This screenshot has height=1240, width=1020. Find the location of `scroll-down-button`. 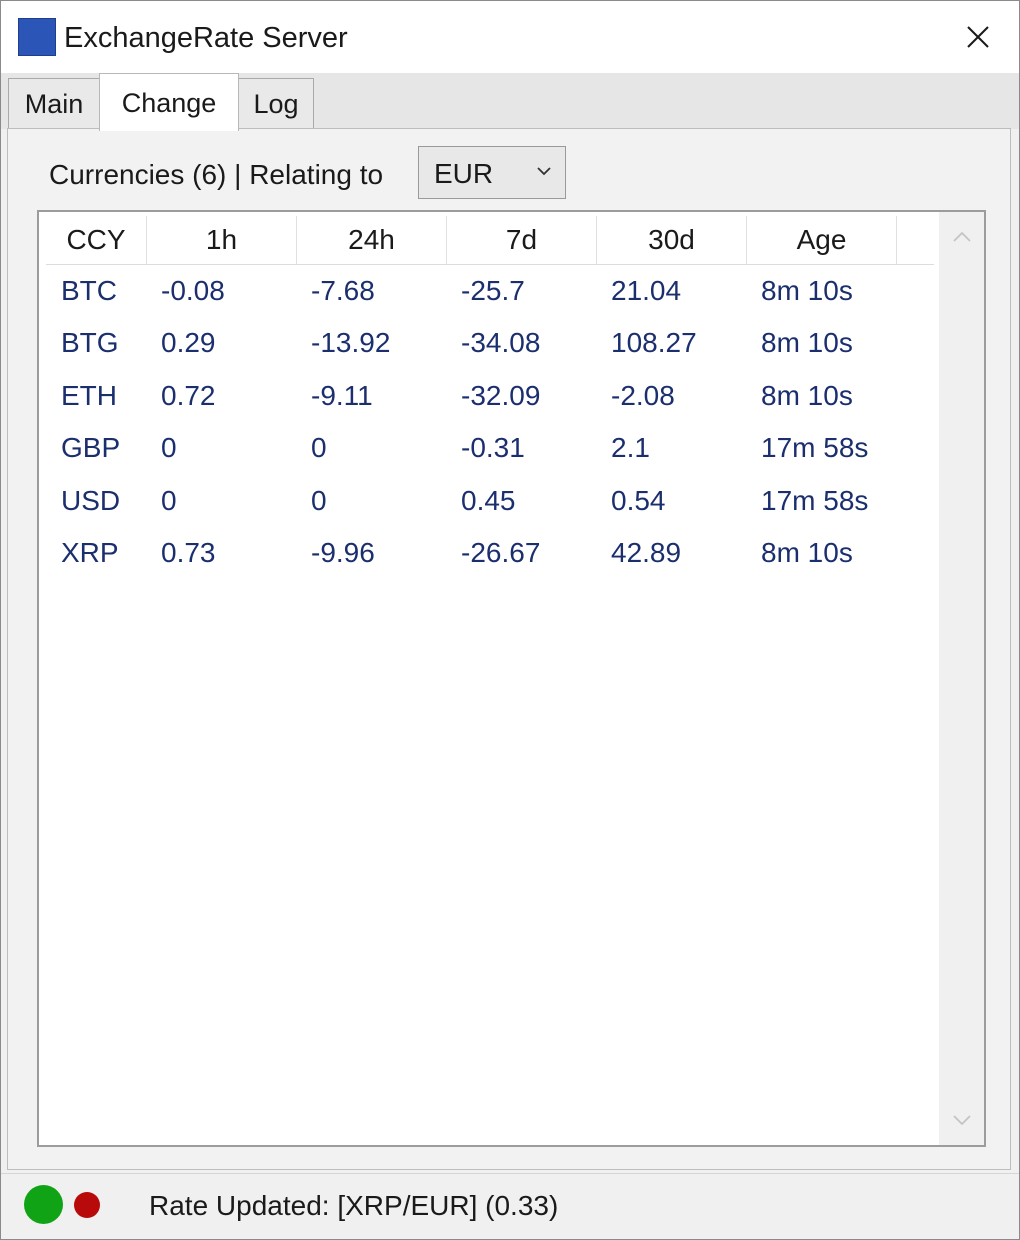

scroll-down-button is located at coordinates (961, 1120).